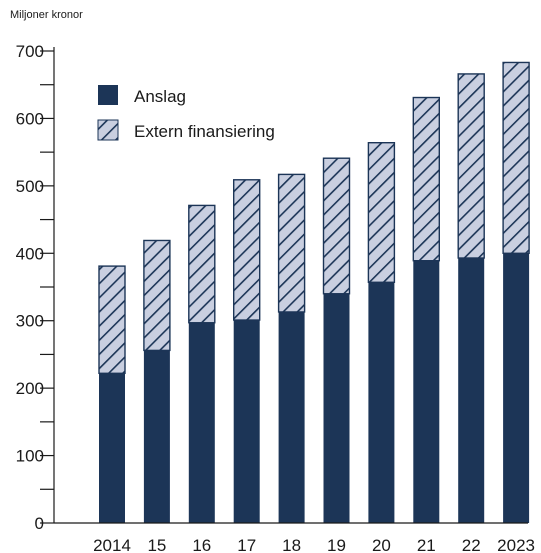  What do you see at coordinates (246, 544) in the screenshot?
I see `x-tick-label: 17` at bounding box center [246, 544].